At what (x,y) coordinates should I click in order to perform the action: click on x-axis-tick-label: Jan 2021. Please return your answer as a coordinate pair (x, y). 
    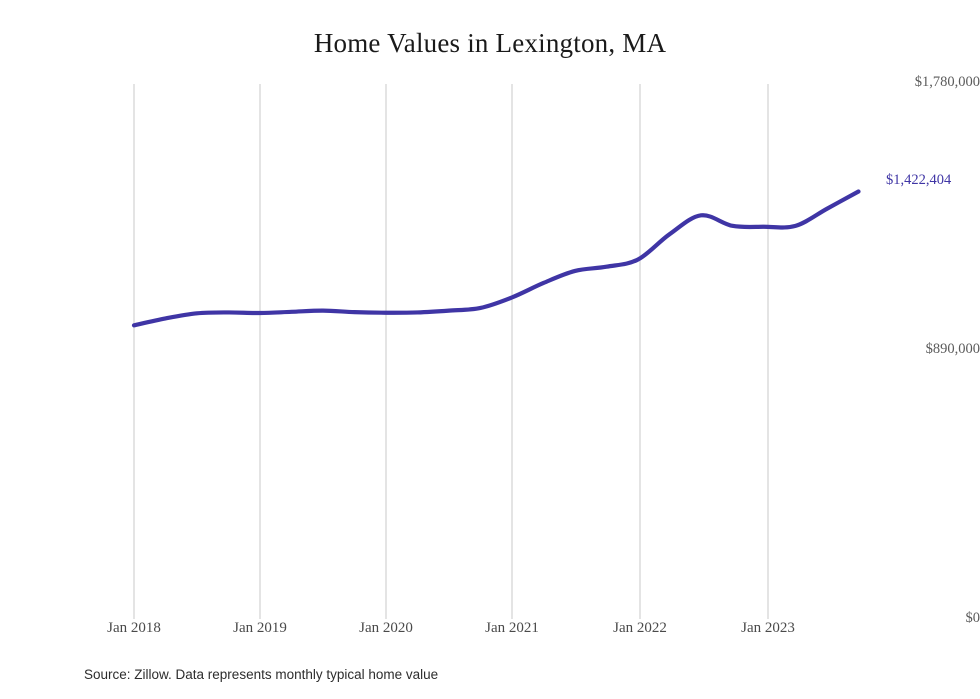
    Looking at the image, I should click on (512, 628).